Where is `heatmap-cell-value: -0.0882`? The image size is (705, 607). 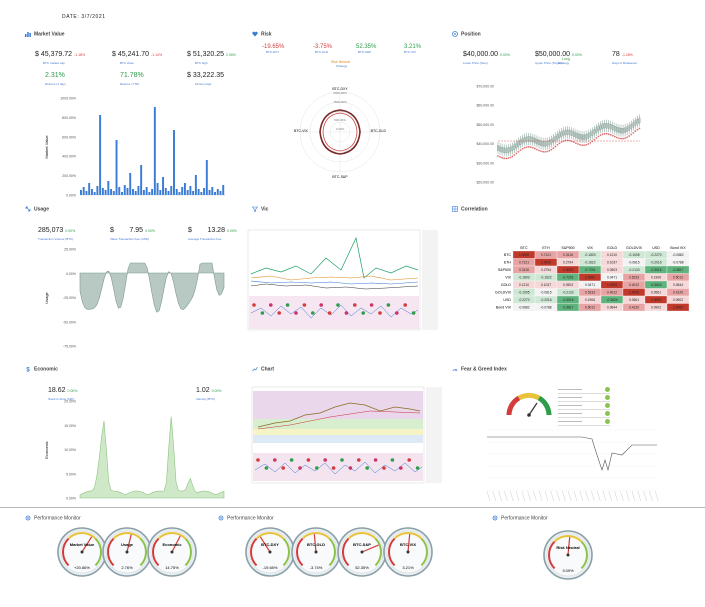 heatmap-cell-value: -0.0882 is located at coordinates (677, 255).